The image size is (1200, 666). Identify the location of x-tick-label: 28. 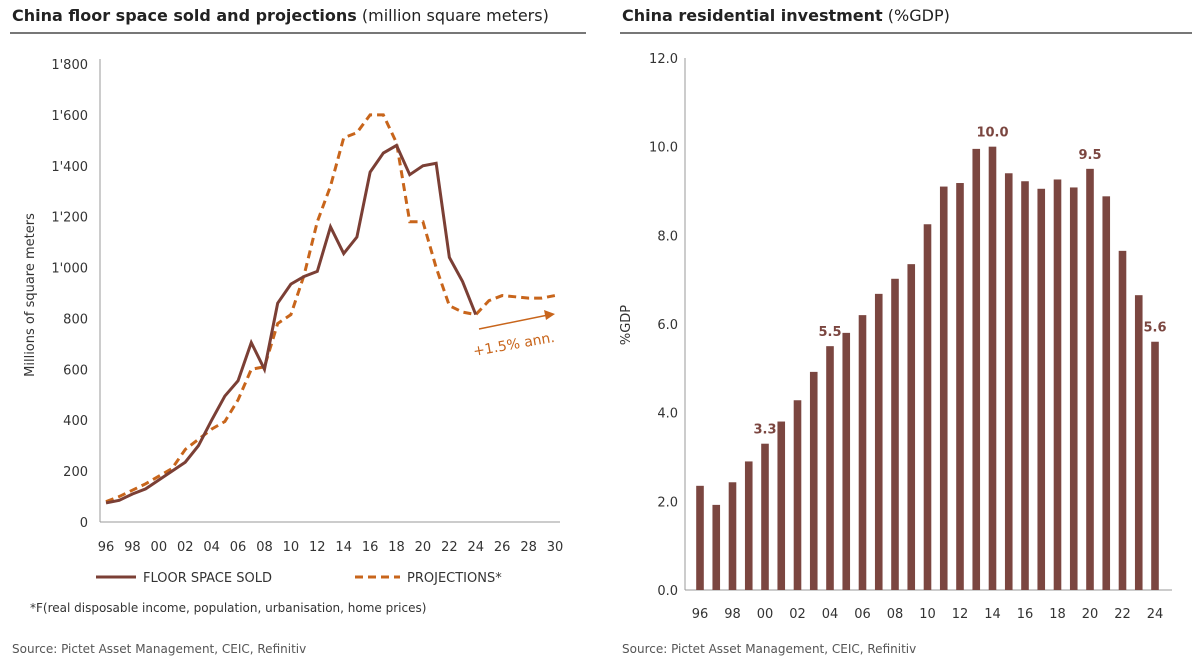
(528, 547).